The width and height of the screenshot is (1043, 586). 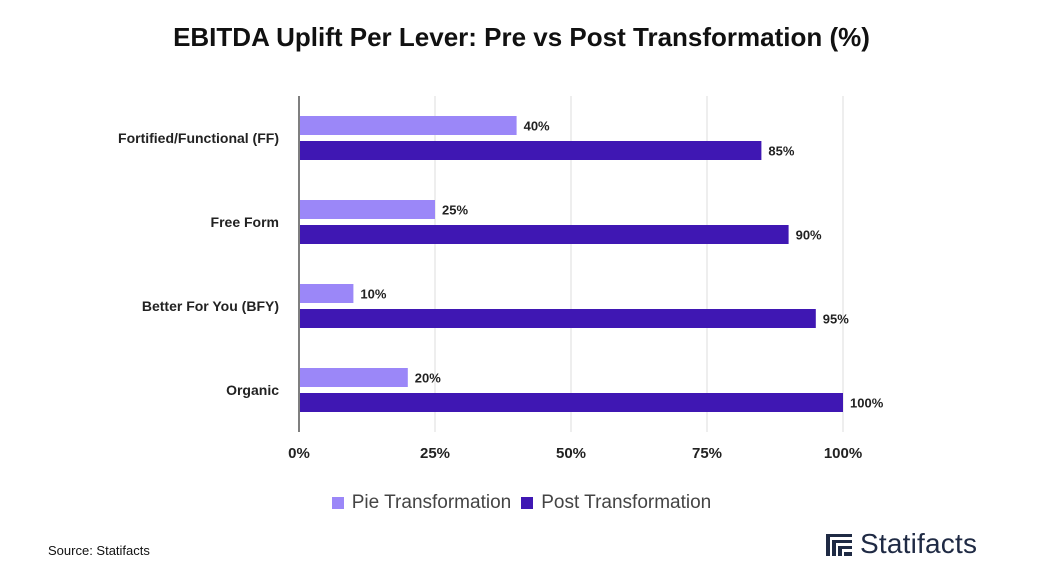 What do you see at coordinates (527, 503) in the screenshot?
I see `legend-swatch-post` at bounding box center [527, 503].